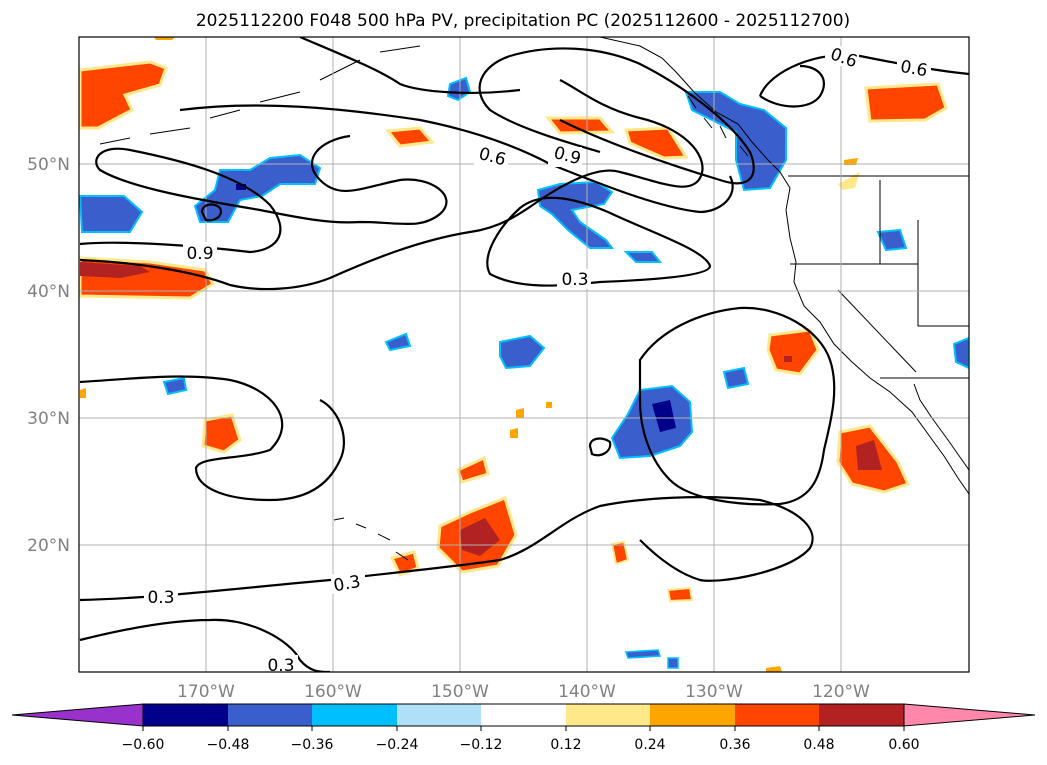  I want to click on lat-label: 30°N, so click(48, 419).